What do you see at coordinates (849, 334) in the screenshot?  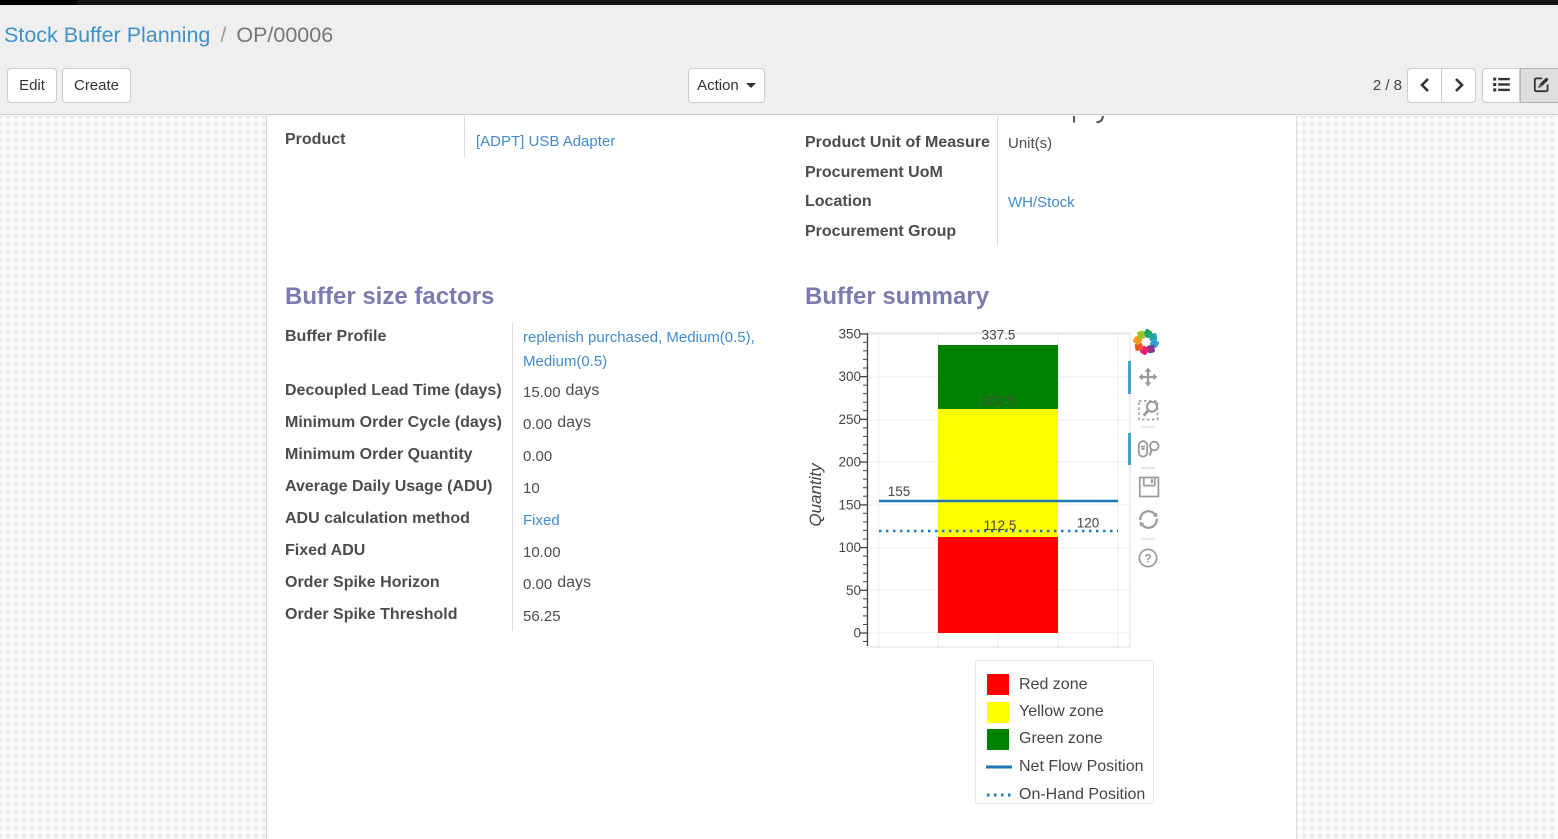 I see `svg-text: 350` at bounding box center [849, 334].